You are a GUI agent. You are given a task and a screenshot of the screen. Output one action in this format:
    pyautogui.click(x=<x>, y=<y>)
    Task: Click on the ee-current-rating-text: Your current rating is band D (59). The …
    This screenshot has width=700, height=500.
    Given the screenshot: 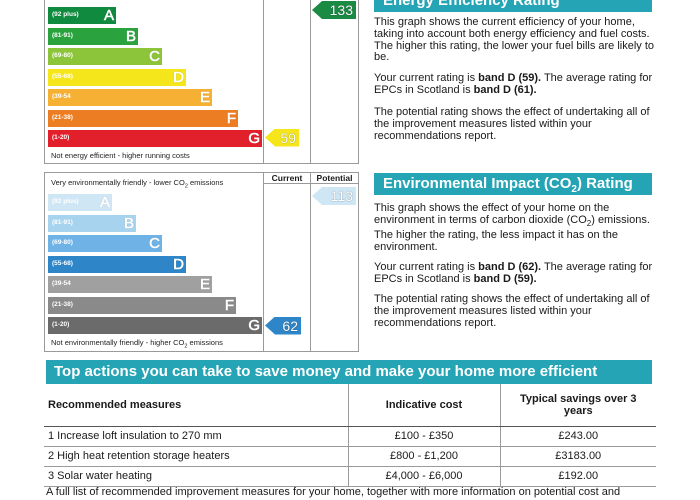 What is the action you would take?
    pyautogui.click(x=513, y=84)
    